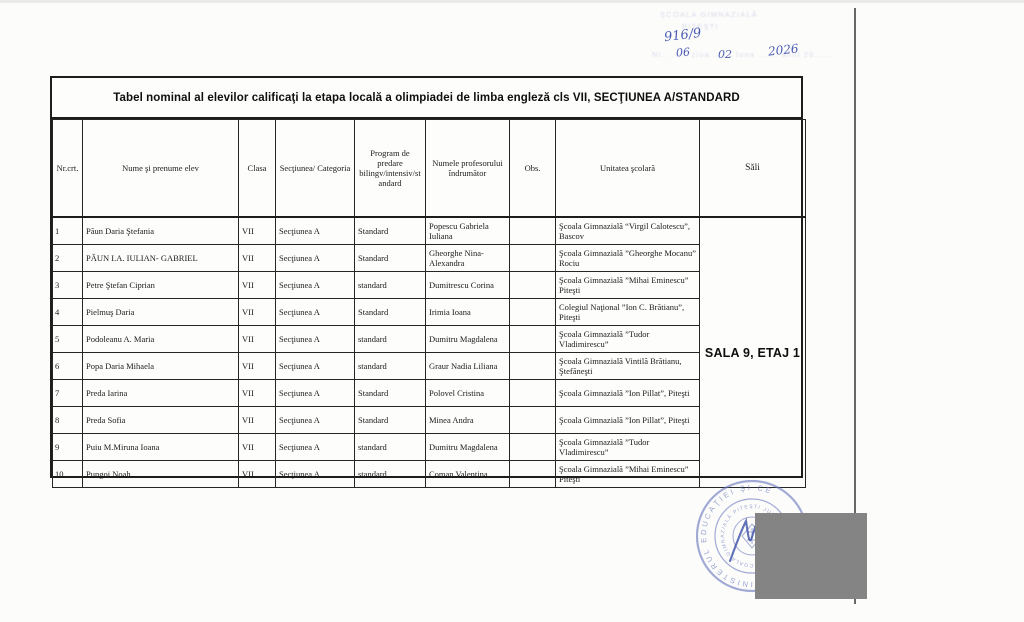 This screenshot has height=622, width=1024. I want to click on handwritten-registry-number: 916/9, so click(683, 35).